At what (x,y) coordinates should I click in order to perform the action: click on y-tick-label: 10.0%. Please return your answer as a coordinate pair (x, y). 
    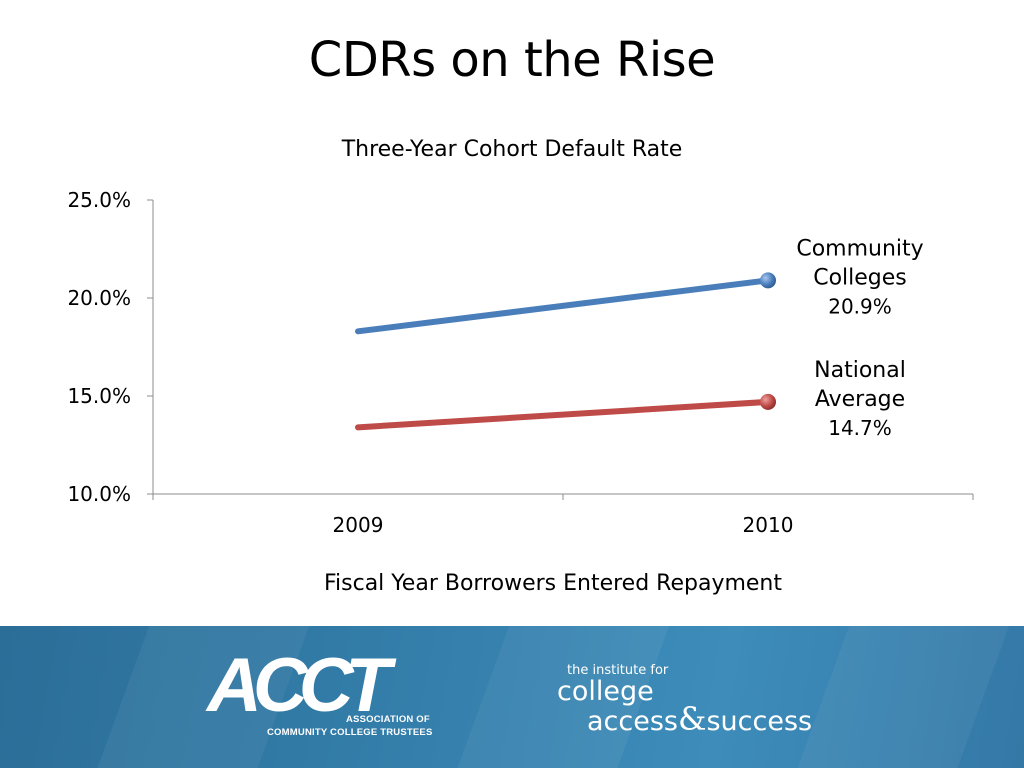
    Looking at the image, I should click on (99, 494).